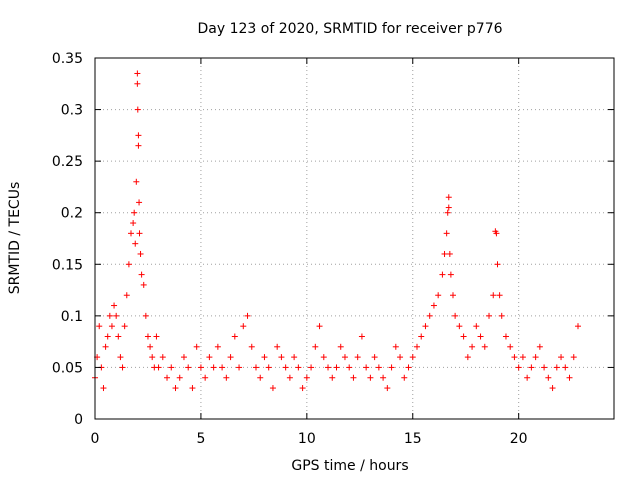 The image size is (640, 480). What do you see at coordinates (67, 59) in the screenshot?
I see `y-tick-label: 0.35` at bounding box center [67, 59].